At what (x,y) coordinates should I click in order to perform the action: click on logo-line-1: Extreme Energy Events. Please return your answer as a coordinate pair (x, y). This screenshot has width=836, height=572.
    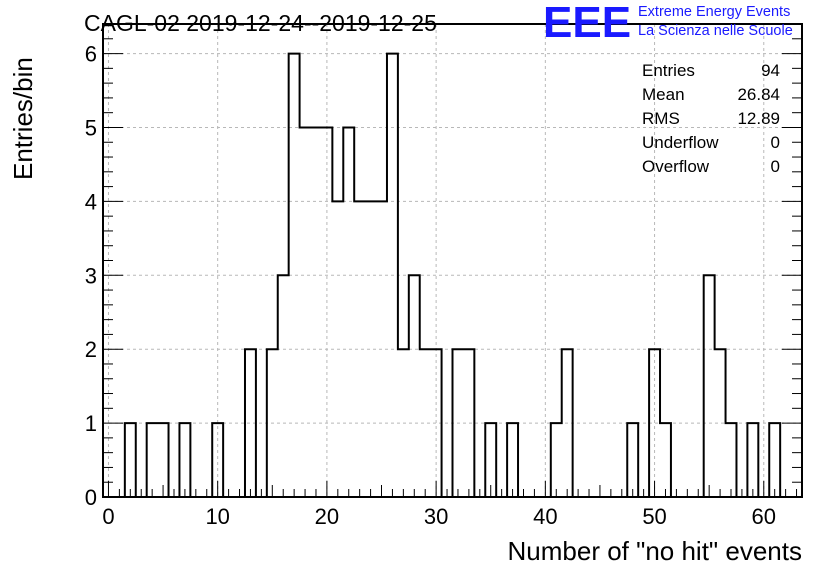
    Looking at the image, I should click on (714, 12).